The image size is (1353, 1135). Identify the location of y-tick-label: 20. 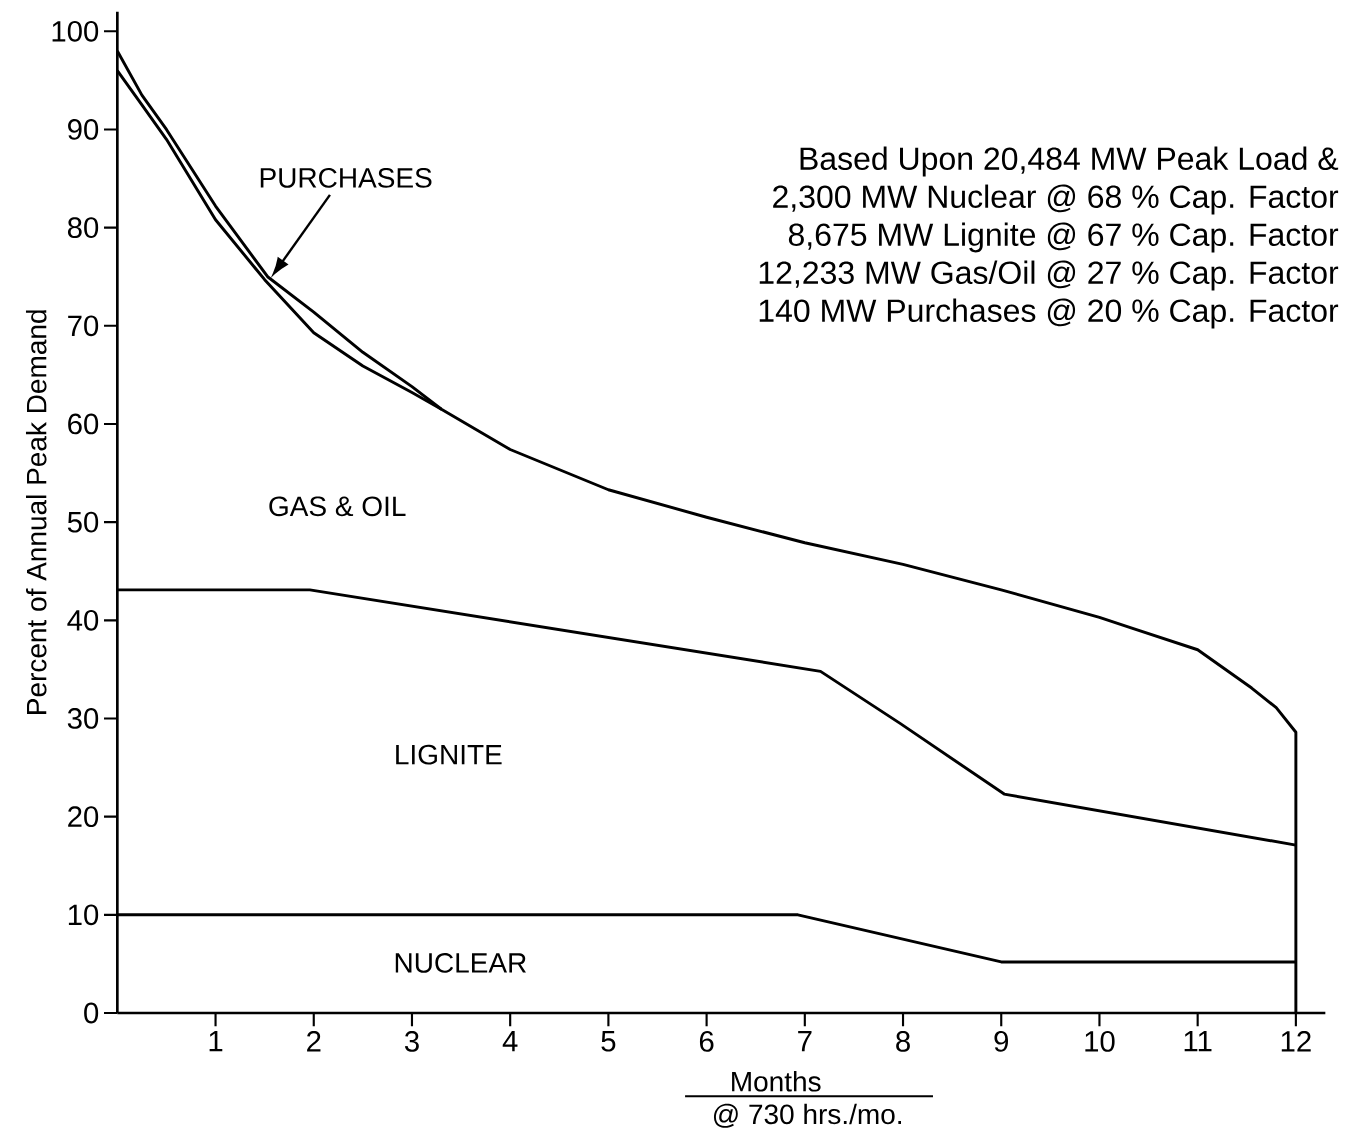
(83, 817).